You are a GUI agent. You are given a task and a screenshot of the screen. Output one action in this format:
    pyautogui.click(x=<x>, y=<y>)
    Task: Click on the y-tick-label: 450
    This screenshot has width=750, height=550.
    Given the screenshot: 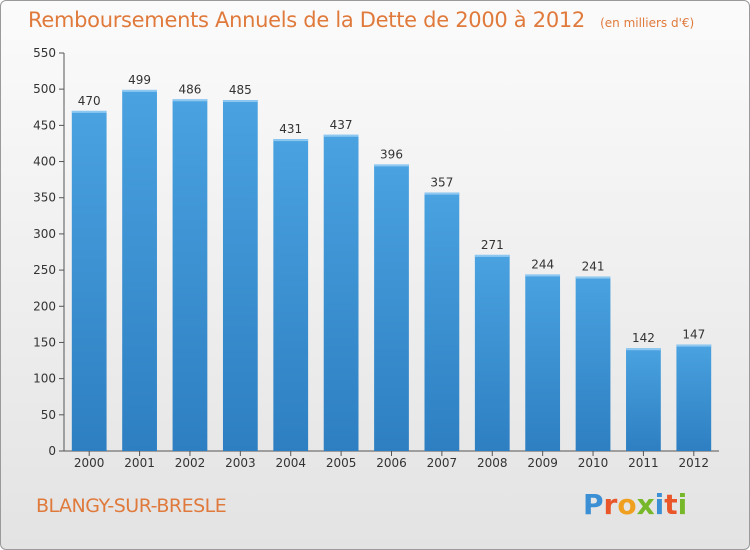 What is the action you would take?
    pyautogui.click(x=44, y=125)
    